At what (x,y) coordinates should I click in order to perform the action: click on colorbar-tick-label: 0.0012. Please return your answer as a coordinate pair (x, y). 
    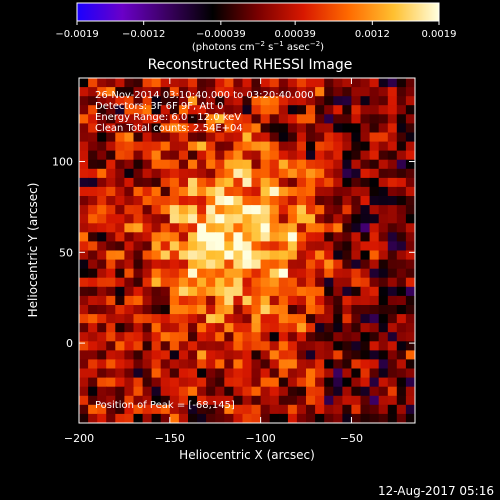
    Looking at the image, I should click on (372, 34).